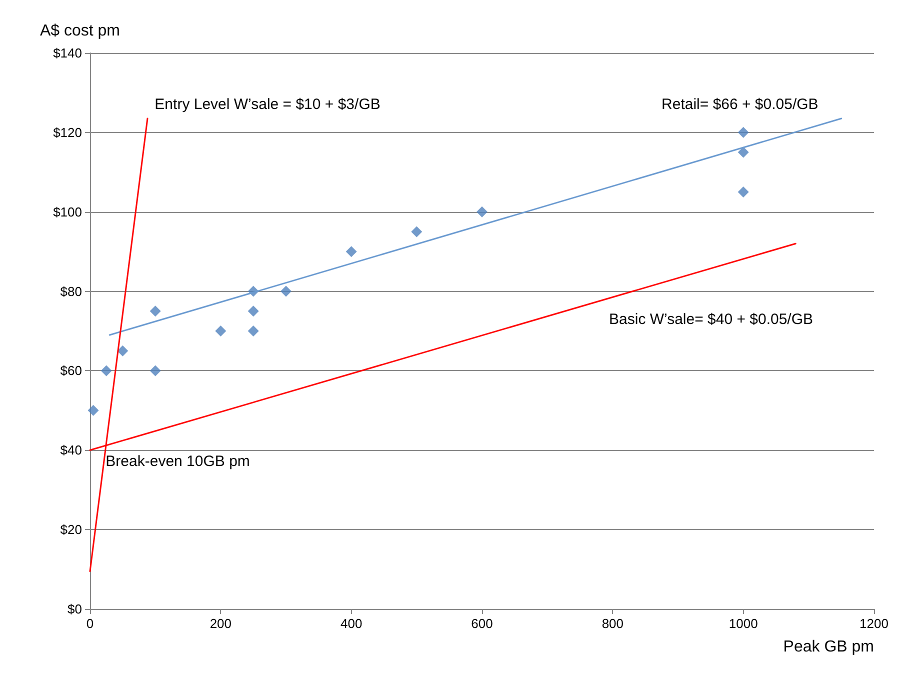  What do you see at coordinates (740, 105) in the screenshot?
I see `annotation: Retail= $66 + $0.05/GB` at bounding box center [740, 105].